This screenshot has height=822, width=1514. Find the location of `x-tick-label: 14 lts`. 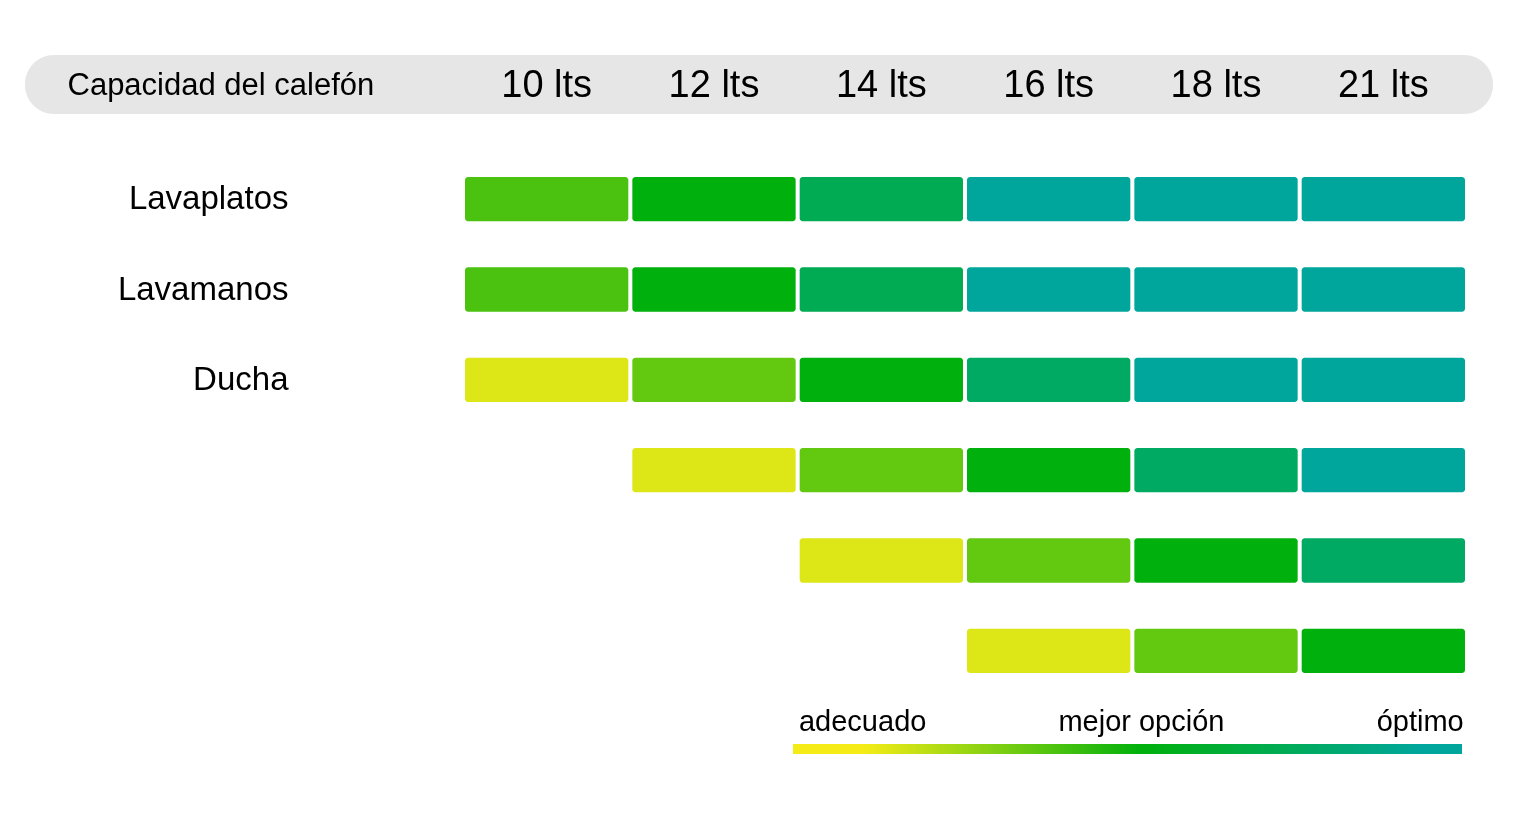

x-tick-label: 14 lts is located at coordinates (881, 83).